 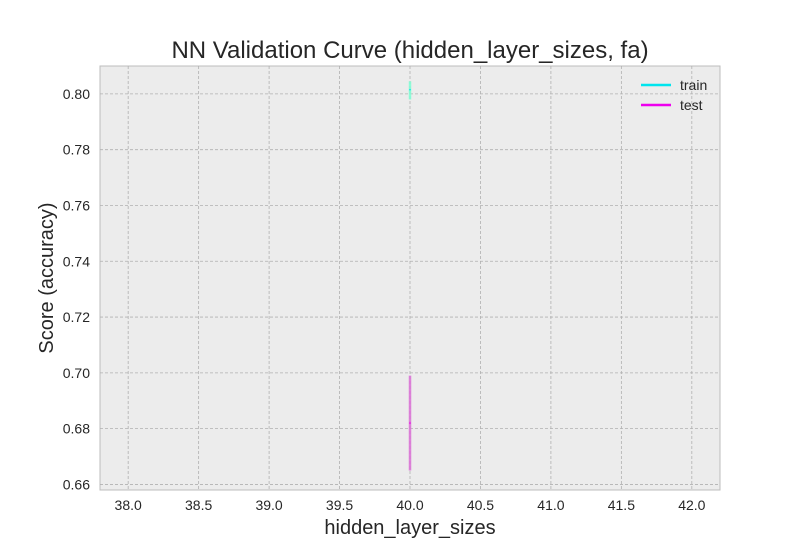 I want to click on legend-label-train: train, so click(x=693, y=85).